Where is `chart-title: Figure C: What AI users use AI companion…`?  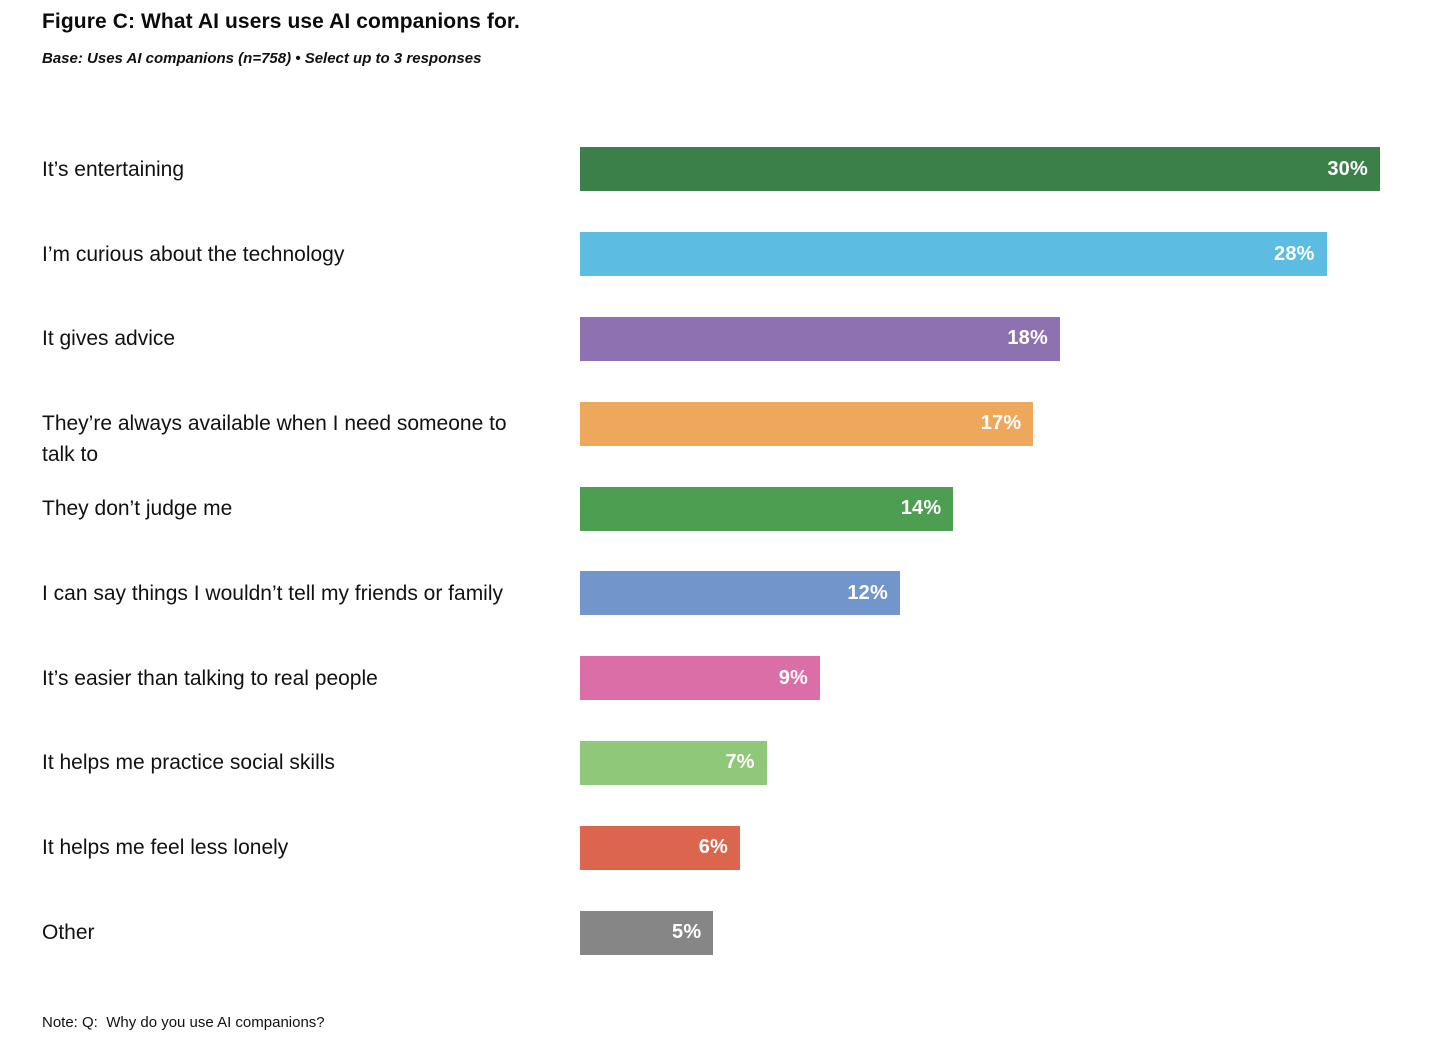
chart-title: Figure C: What AI users use AI companion… is located at coordinates (281, 21).